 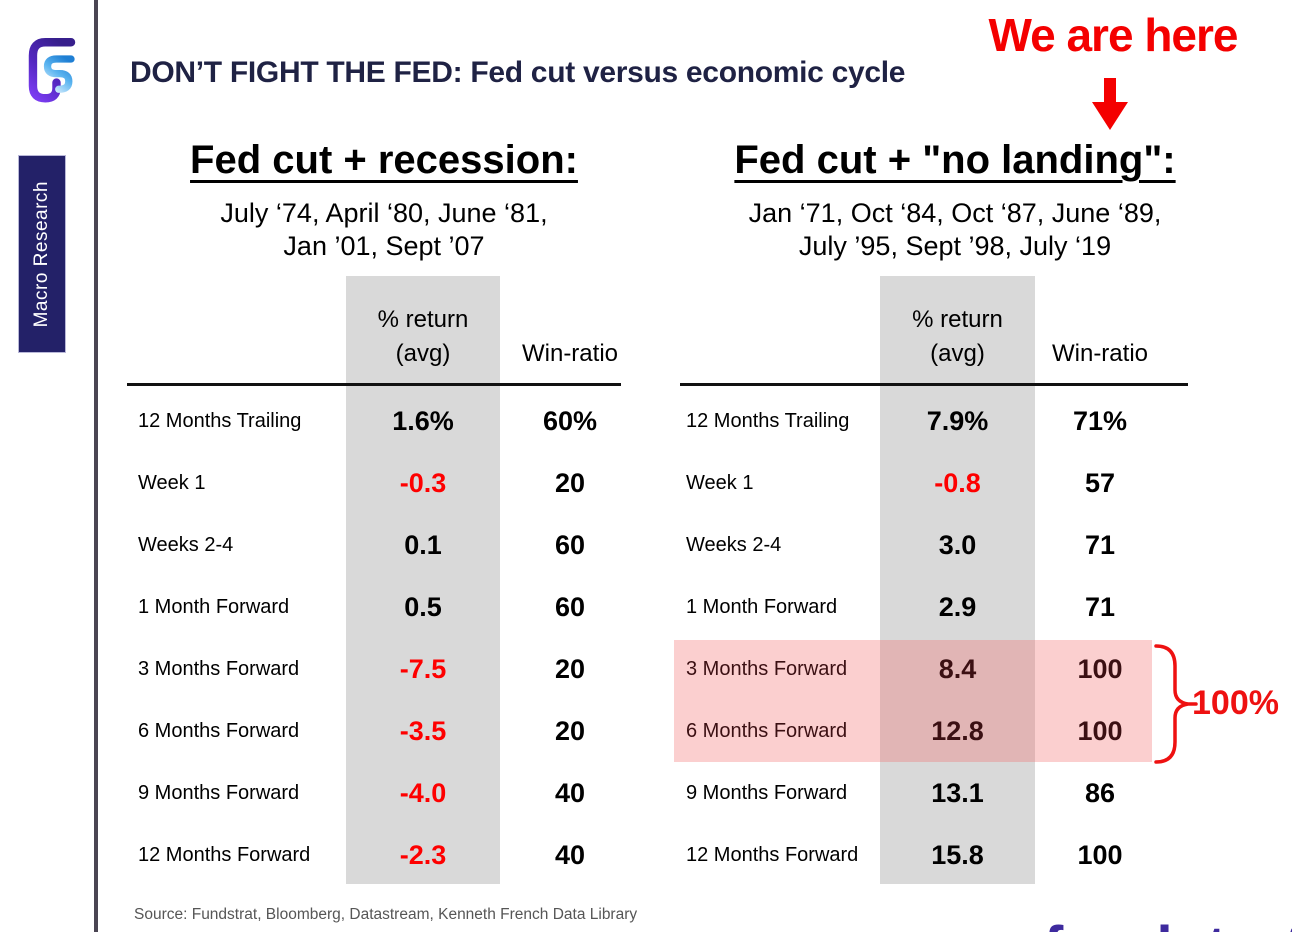 What do you see at coordinates (570, 420) in the screenshot?
I see `win-ratio-value: 60%` at bounding box center [570, 420].